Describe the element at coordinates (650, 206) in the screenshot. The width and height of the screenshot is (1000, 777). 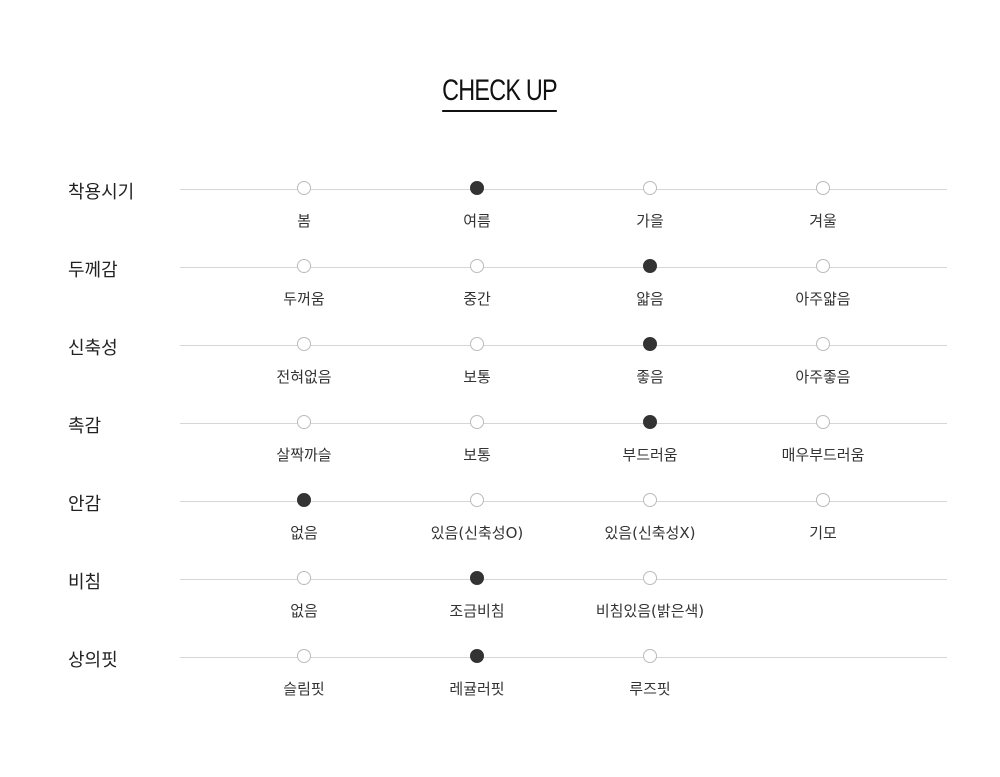
I see `option: 가을` at that location.